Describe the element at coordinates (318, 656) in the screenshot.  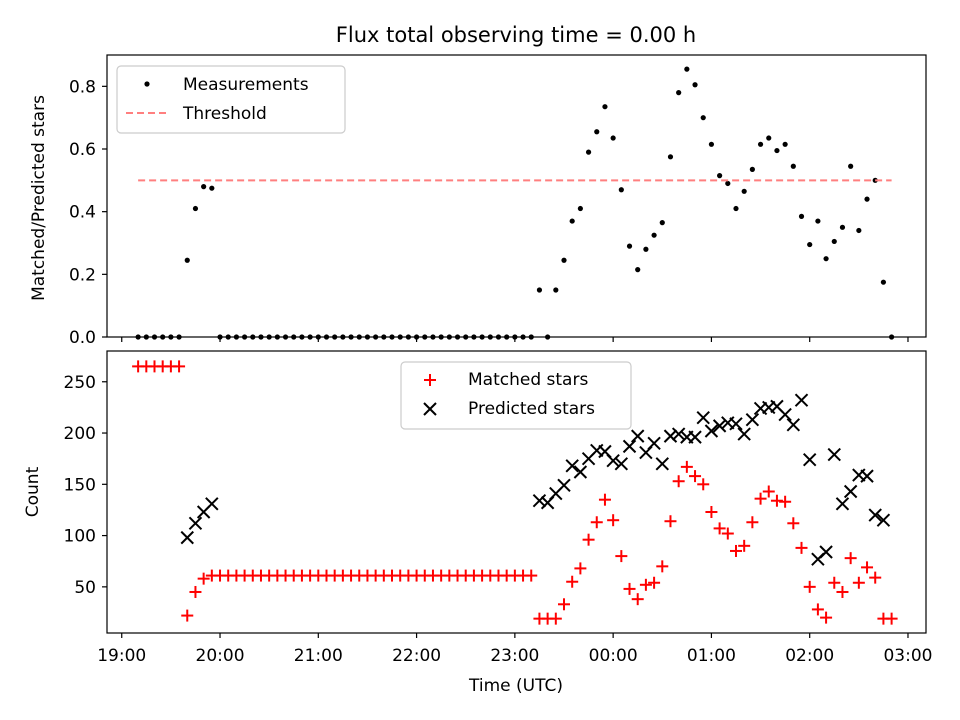
I see `x-tick-label: 21:00` at that location.